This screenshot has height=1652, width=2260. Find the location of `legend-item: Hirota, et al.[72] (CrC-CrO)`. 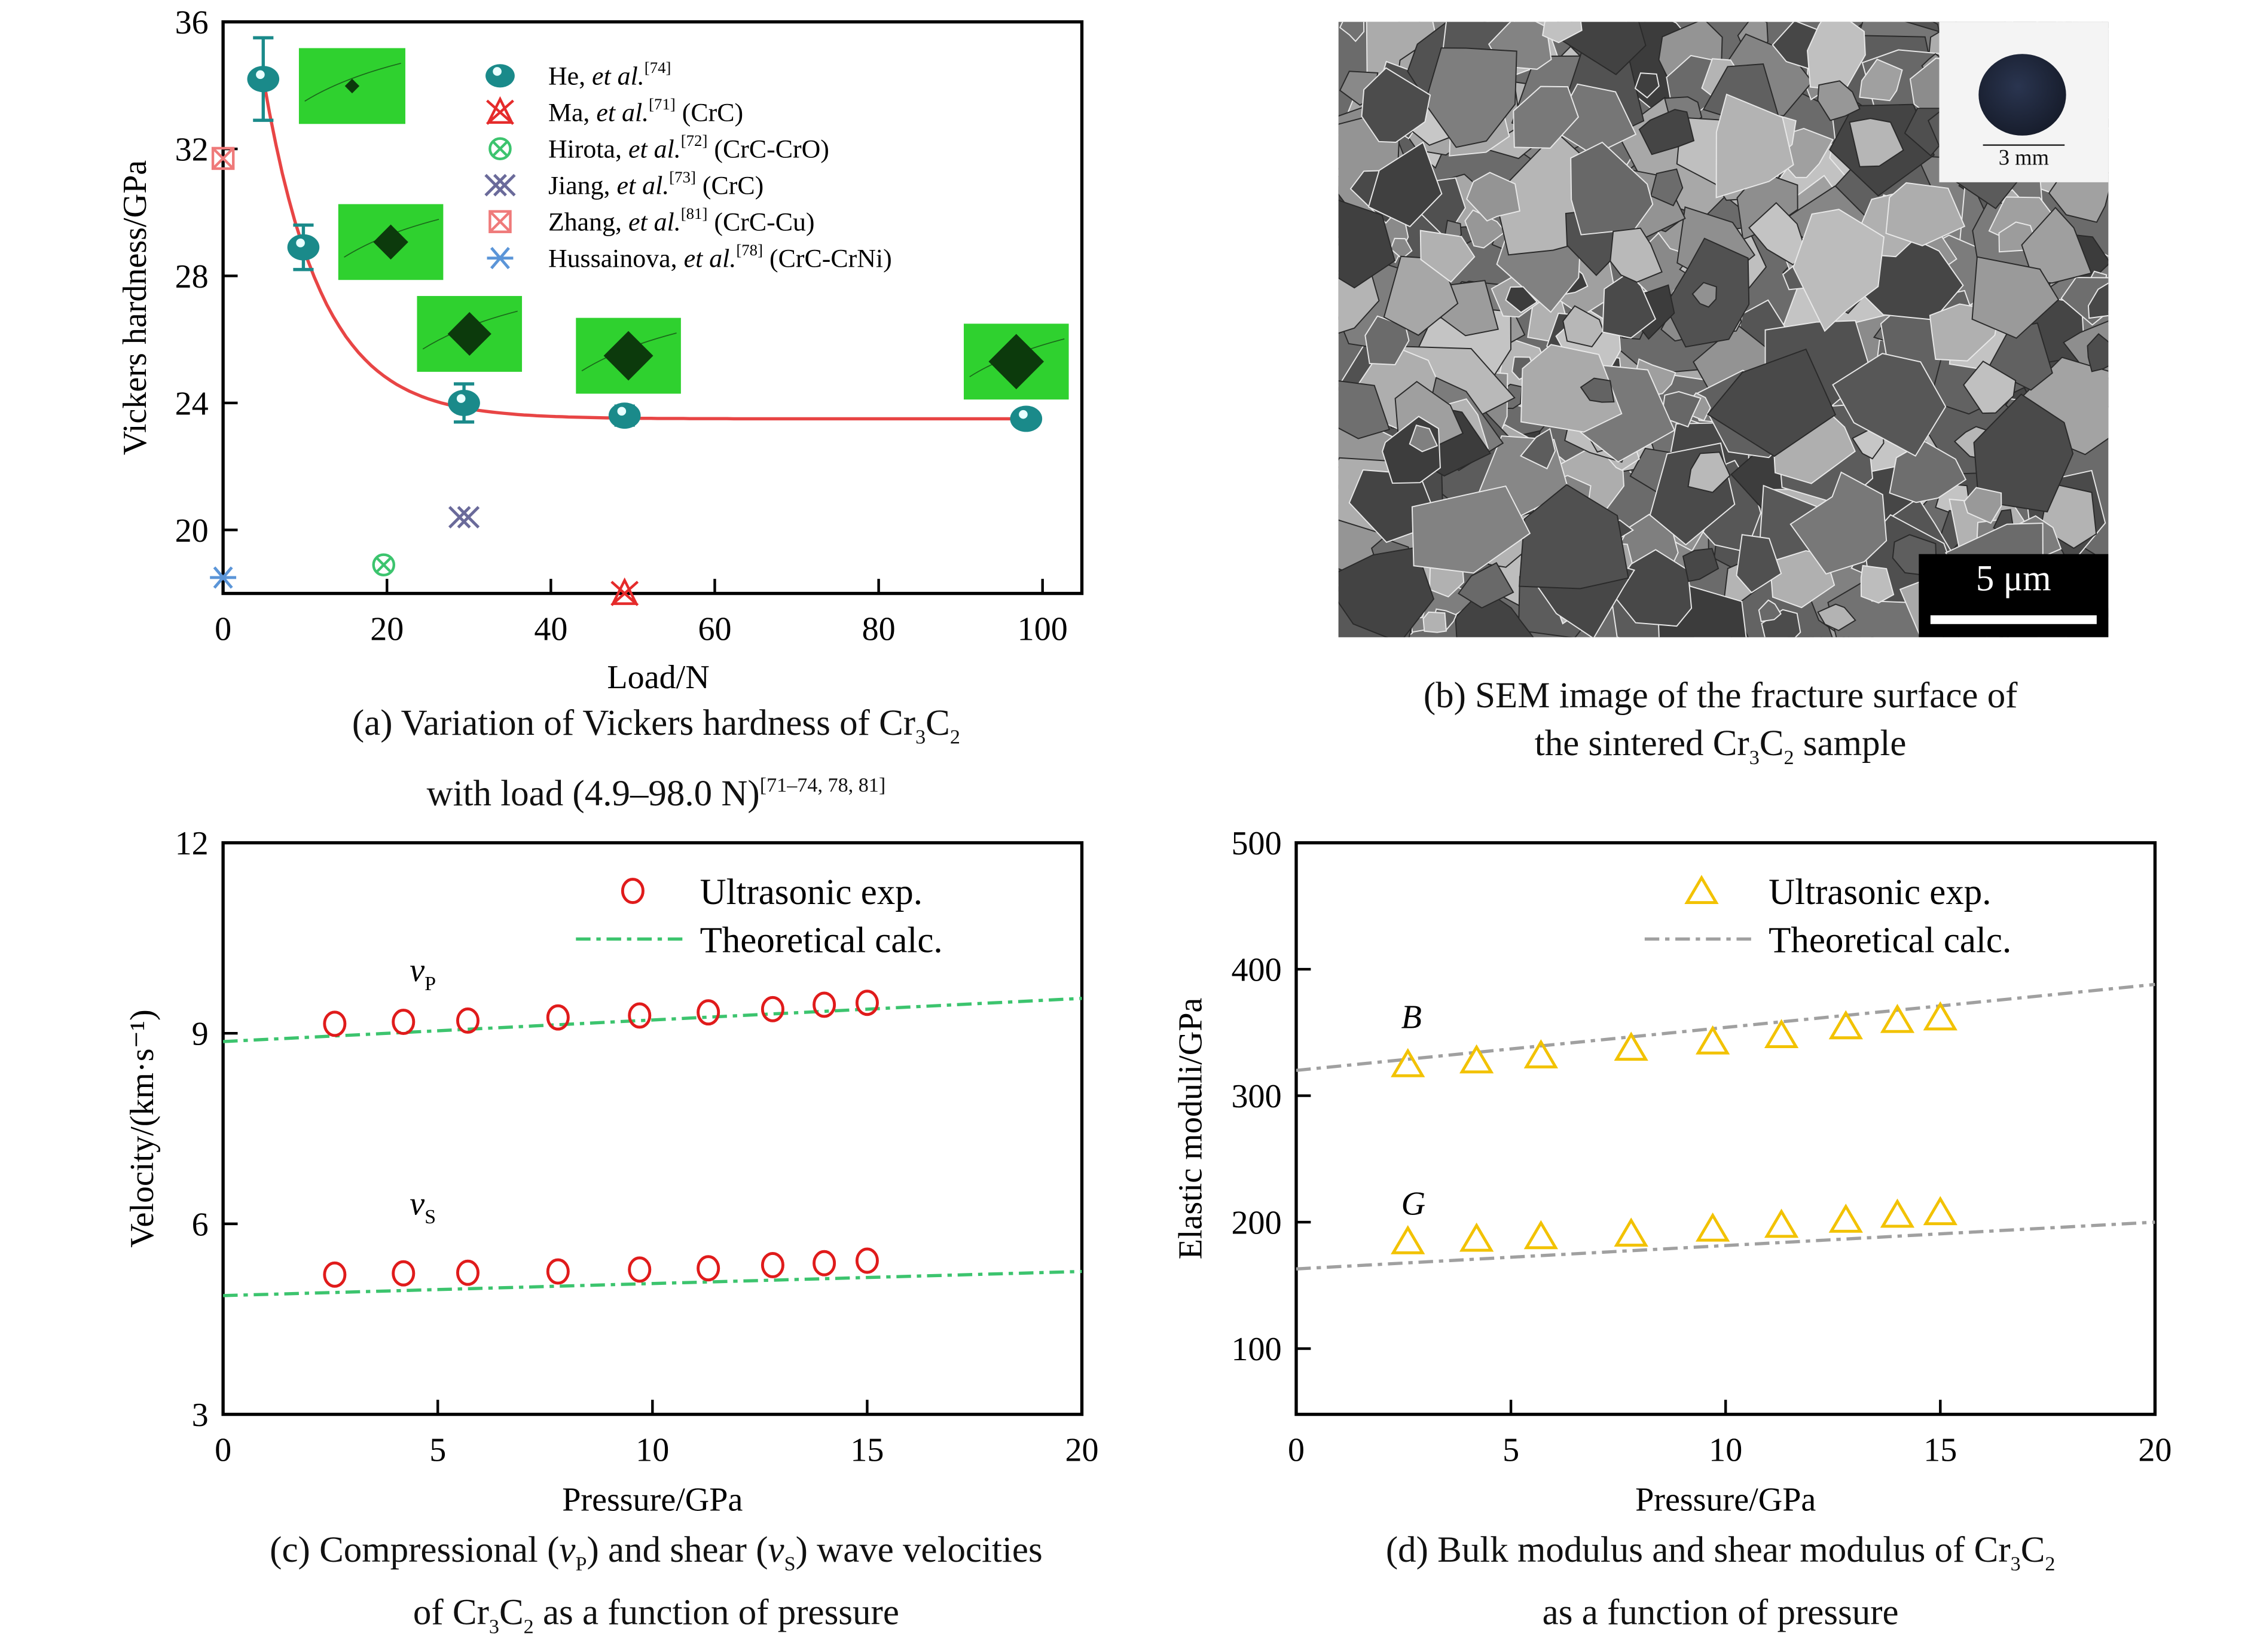

legend-item: Hirota, et al.[72] (CrC-CrO) is located at coordinates (658, 148).